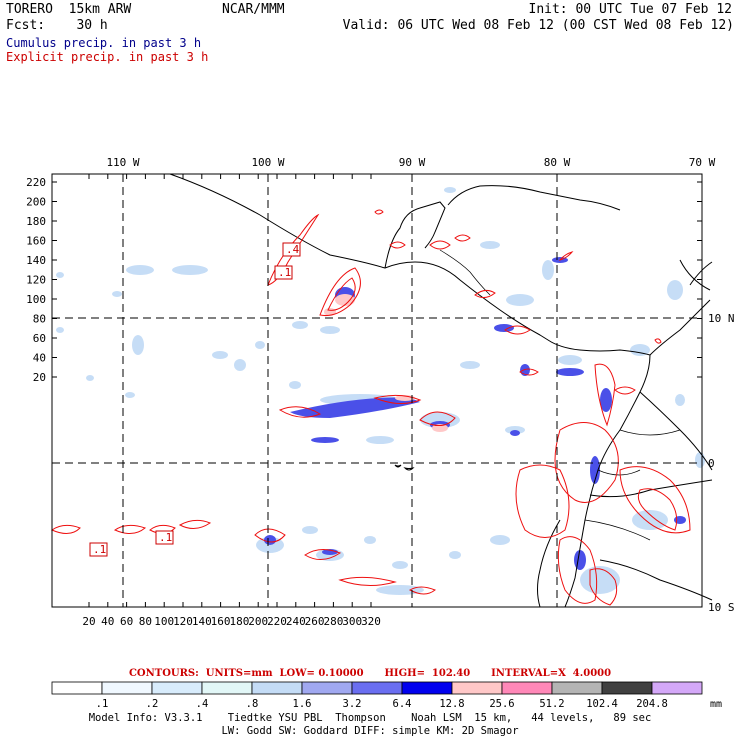 The height and width of the screenshot is (740, 740). I want to click on right-lat-label: 10 N, so click(721, 318).